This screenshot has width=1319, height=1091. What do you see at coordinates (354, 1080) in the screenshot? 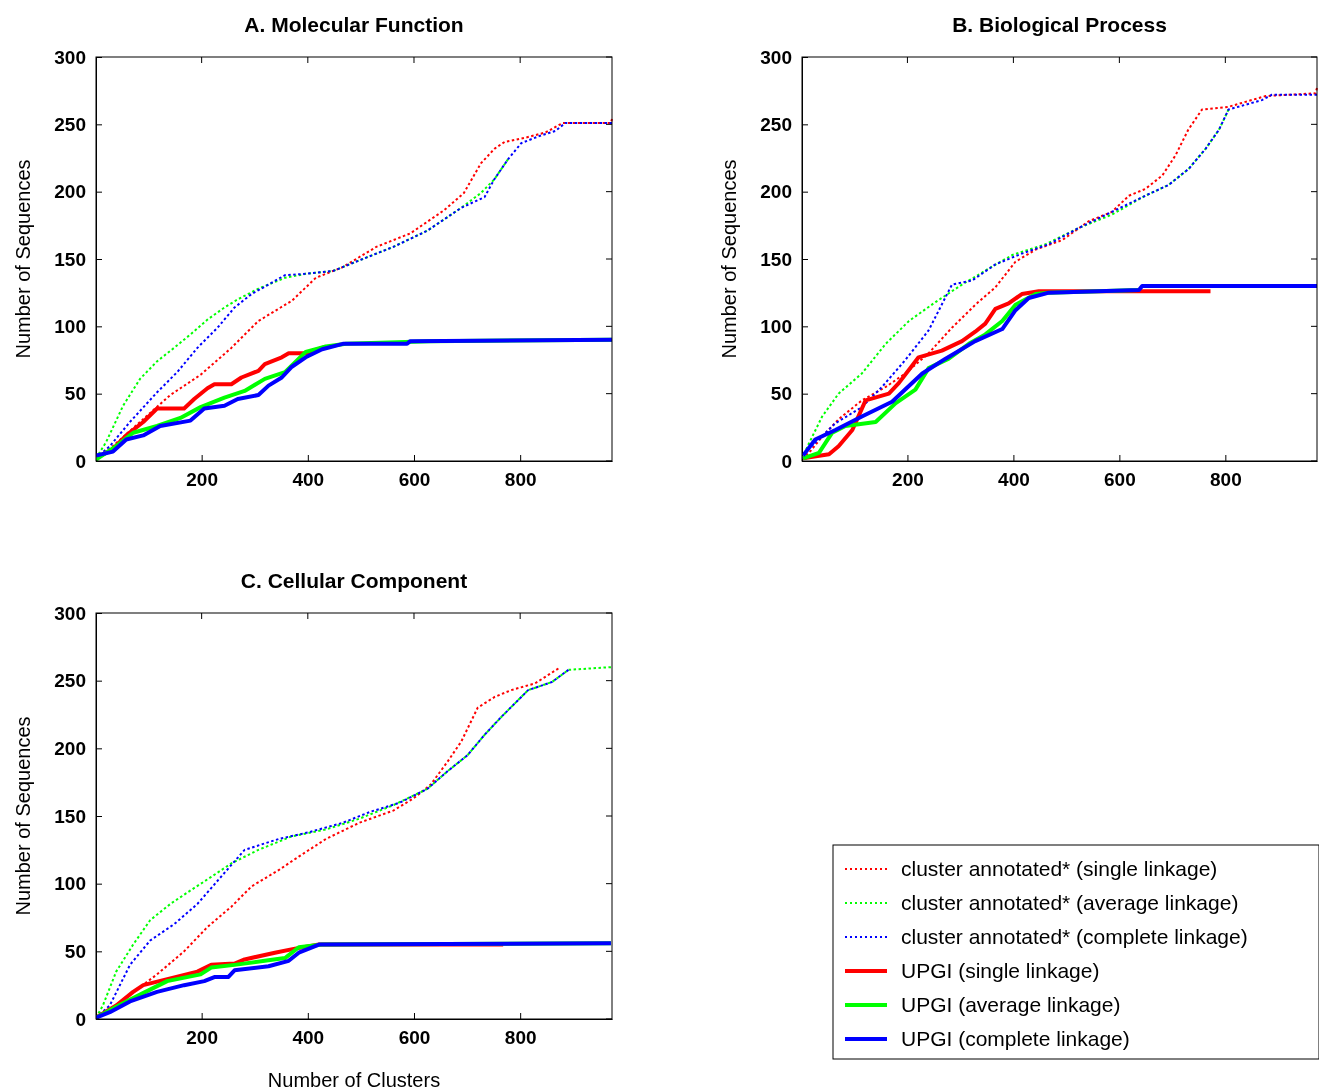
I see `x-axis-title: Number of Clusters` at bounding box center [354, 1080].